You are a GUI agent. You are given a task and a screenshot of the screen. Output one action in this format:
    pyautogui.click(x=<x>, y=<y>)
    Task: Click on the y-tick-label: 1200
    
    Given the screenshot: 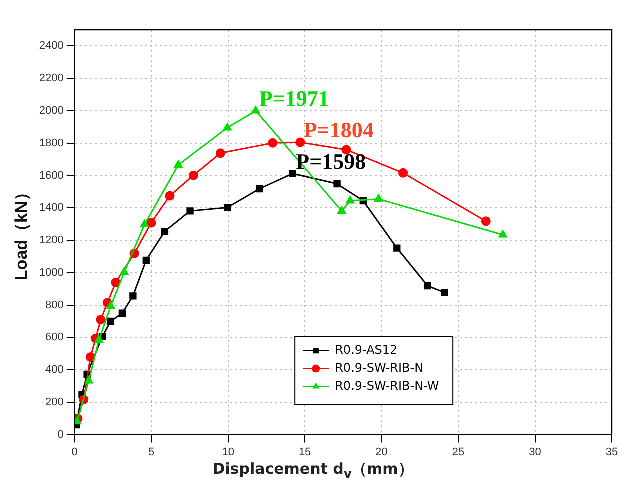 What is the action you would take?
    pyautogui.click(x=51, y=240)
    